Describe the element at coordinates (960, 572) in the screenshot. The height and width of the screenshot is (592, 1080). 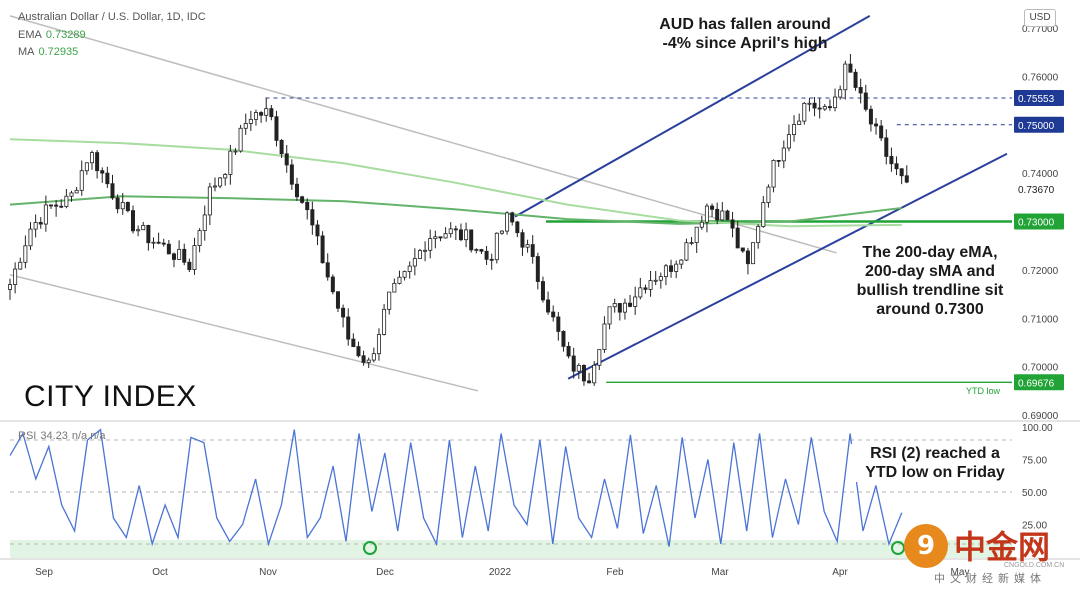
I see `time-tick-label: May` at that location.